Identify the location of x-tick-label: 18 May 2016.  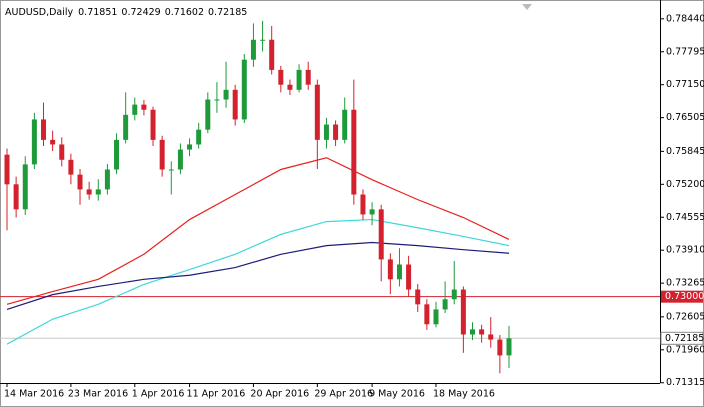
(464, 394).